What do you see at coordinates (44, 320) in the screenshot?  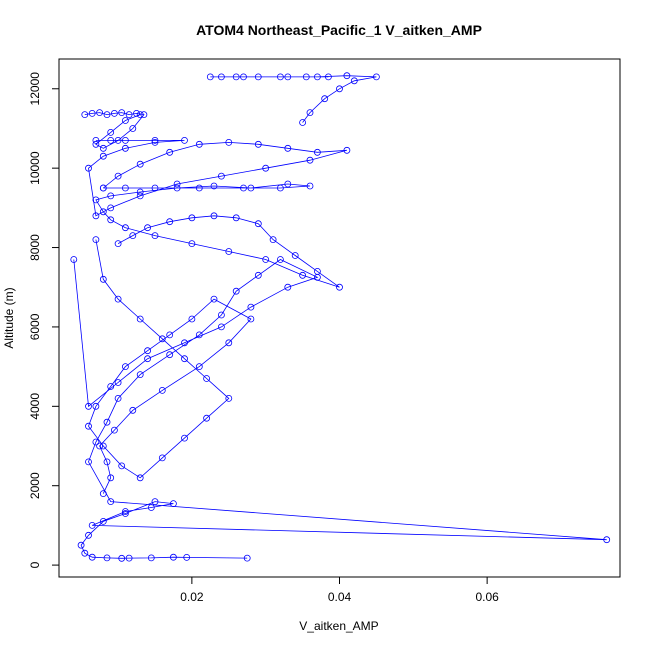 I see `y-axis: 0 2000 4000 6000 8000 10000 12000` at bounding box center [44, 320].